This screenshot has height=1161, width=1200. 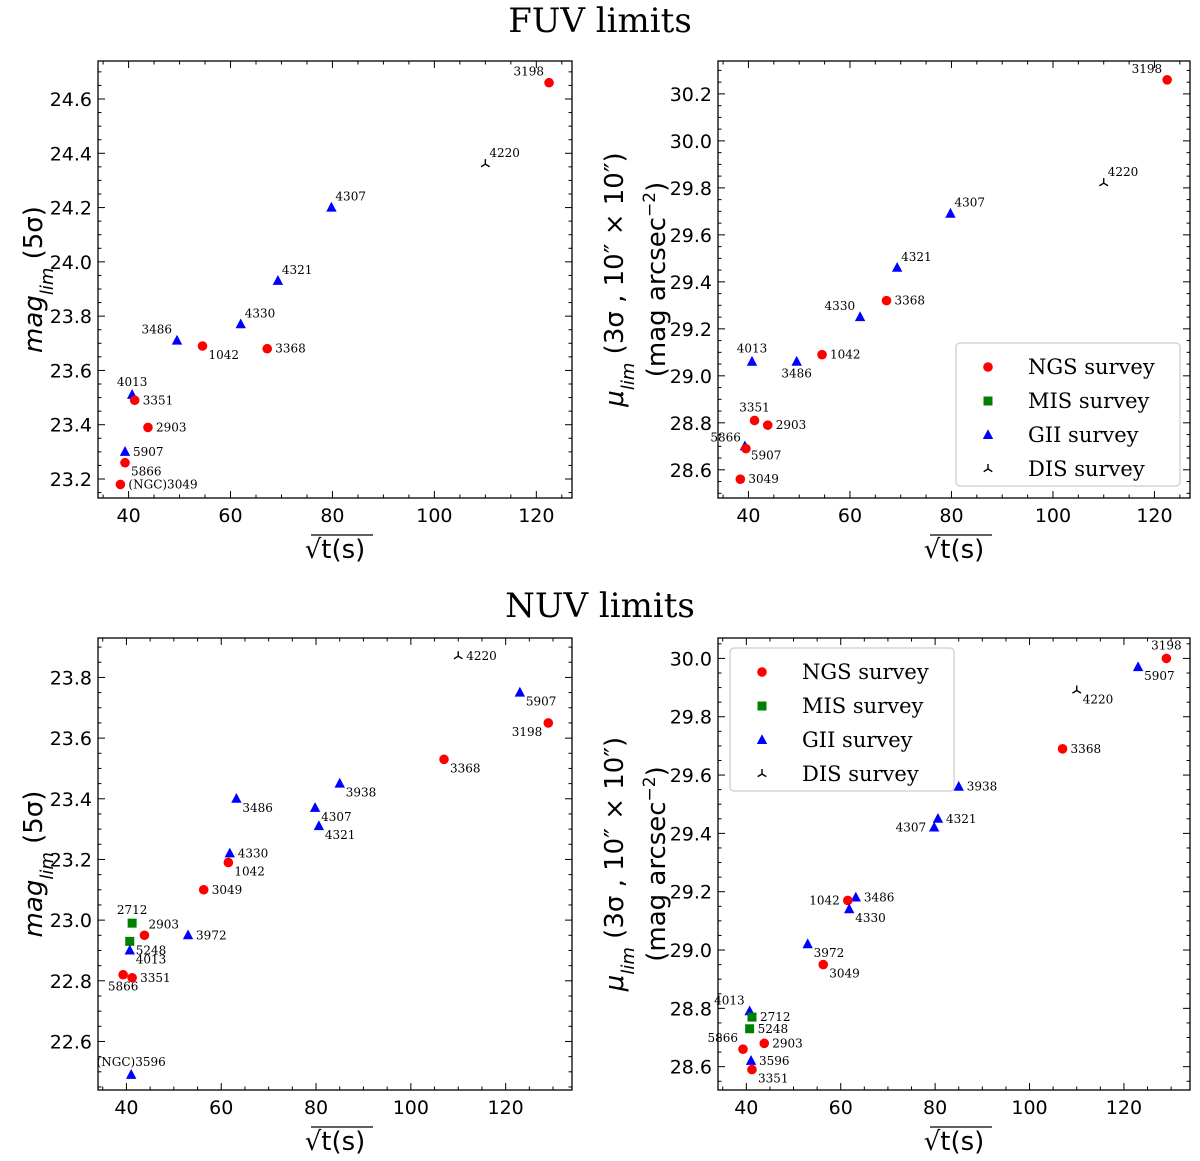 I want to click on x-tick-label: 60, so click(x=221, y=1108).